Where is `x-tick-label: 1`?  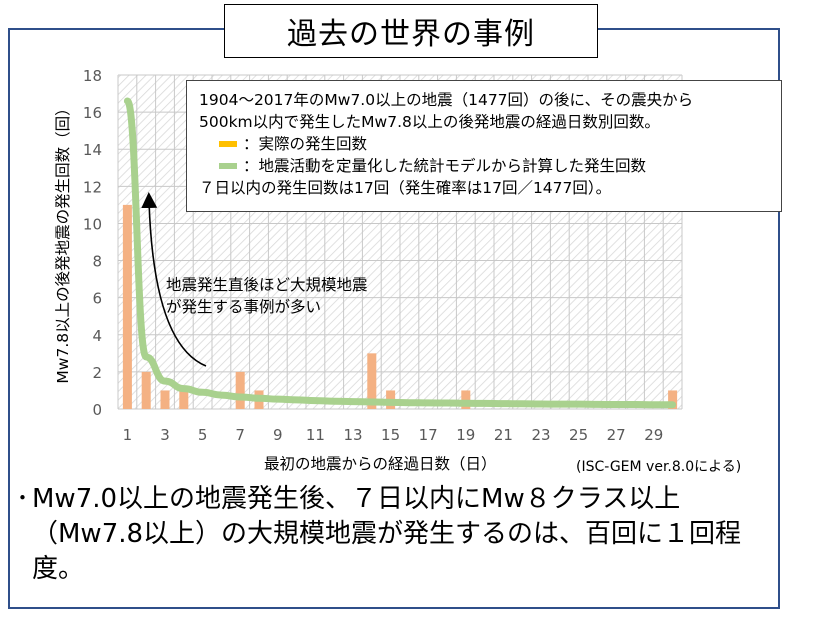
x-tick-label: 1 is located at coordinates (128, 435).